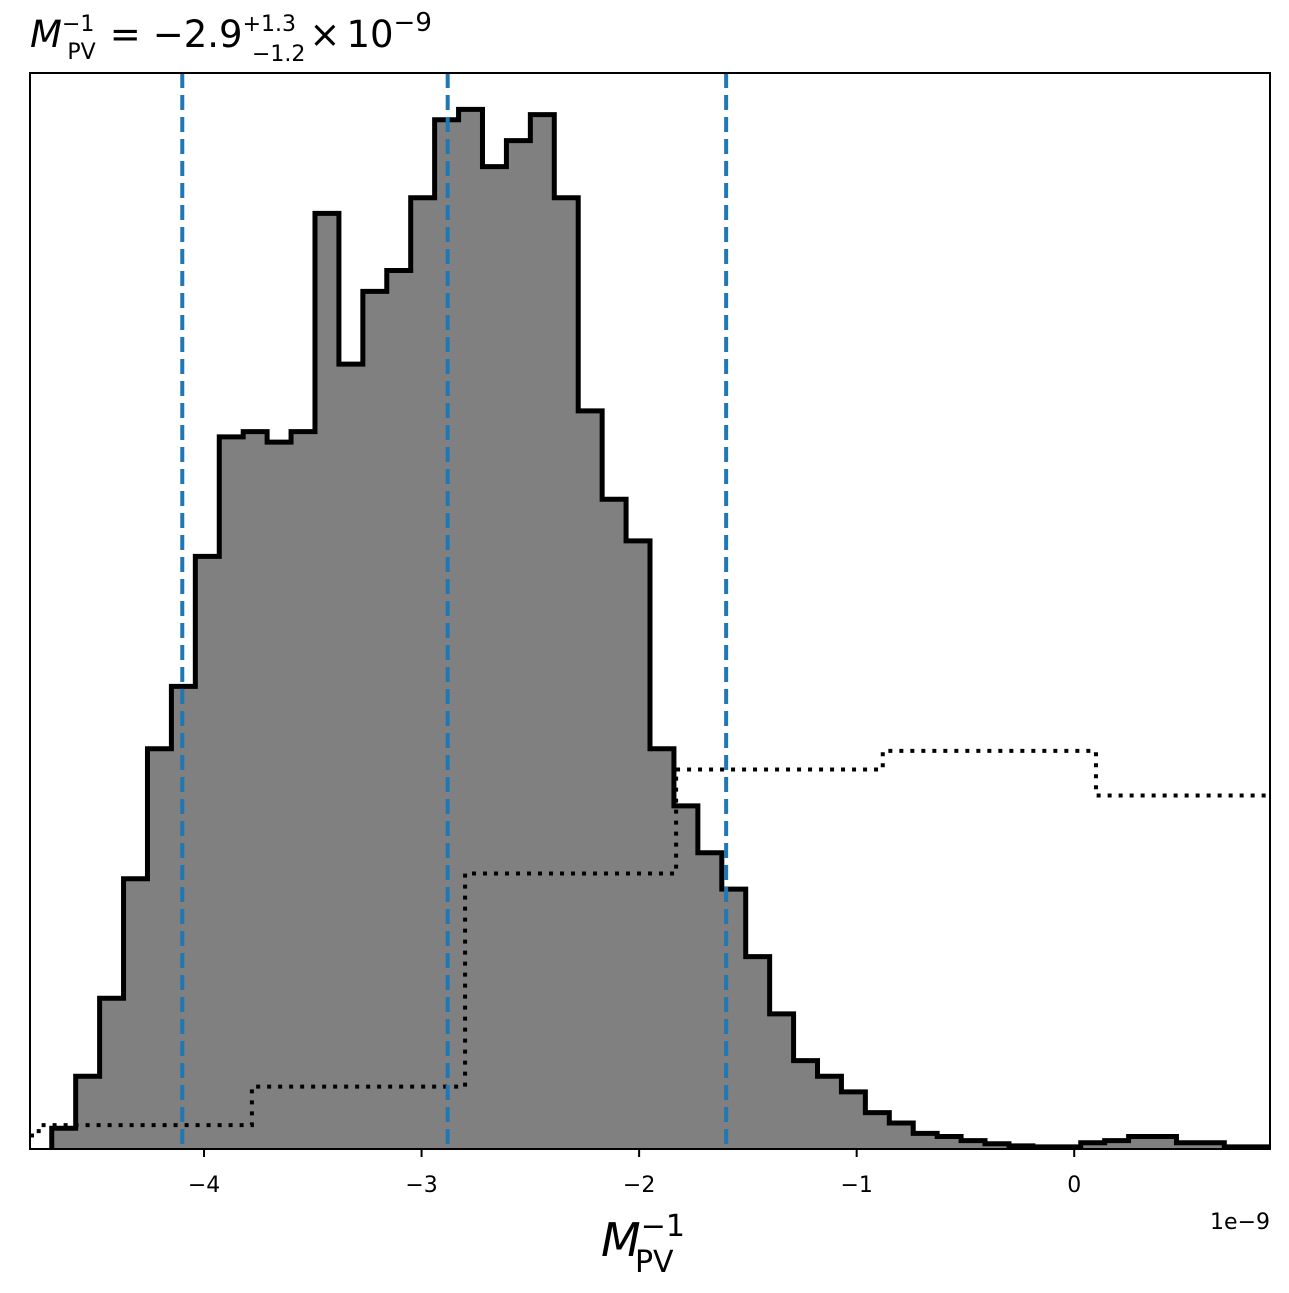 This screenshot has width=1289, height=1293. What do you see at coordinates (81, 52) in the screenshot?
I see `title-symbol-subscript: PV` at bounding box center [81, 52].